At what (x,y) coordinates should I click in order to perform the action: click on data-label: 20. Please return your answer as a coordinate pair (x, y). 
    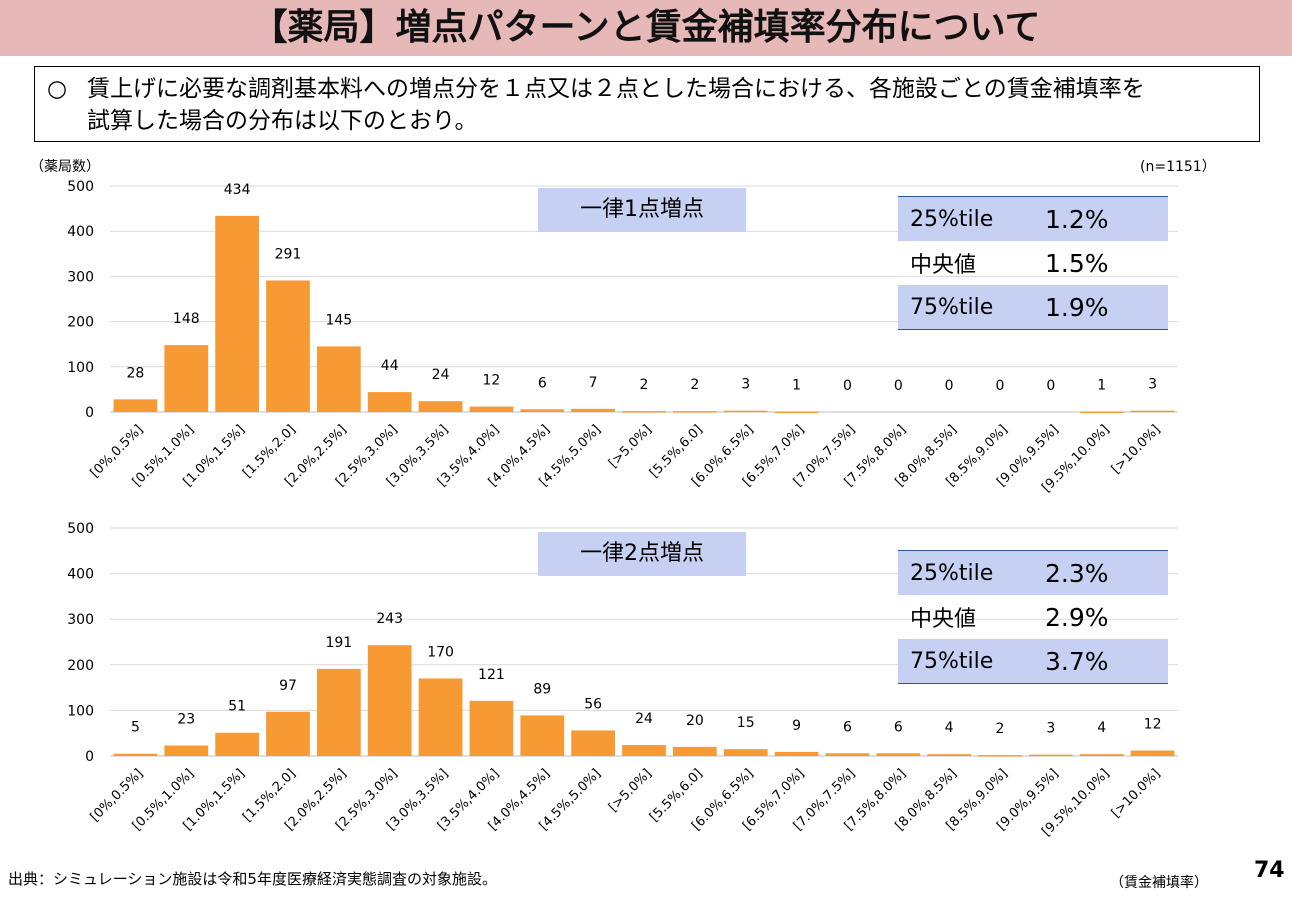
    Looking at the image, I should click on (695, 721).